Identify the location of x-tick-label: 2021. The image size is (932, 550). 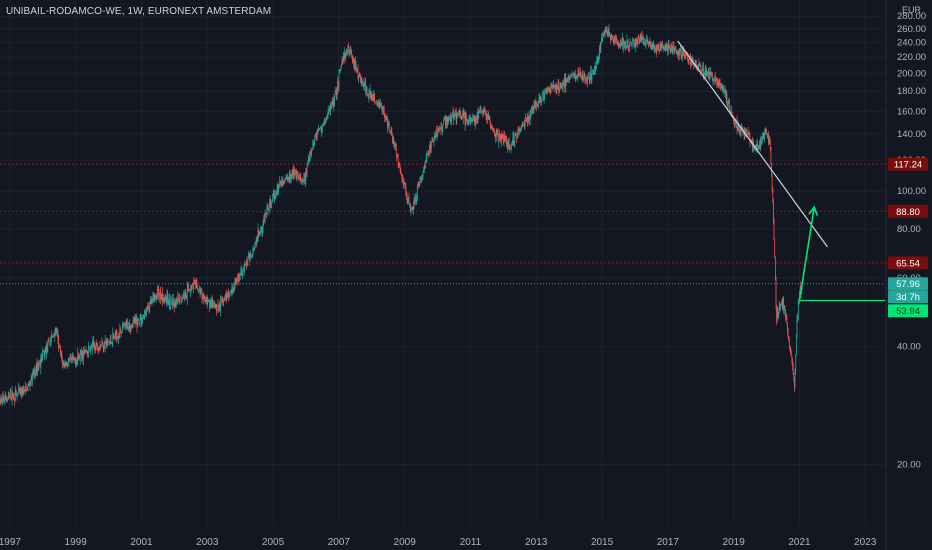
(799, 542).